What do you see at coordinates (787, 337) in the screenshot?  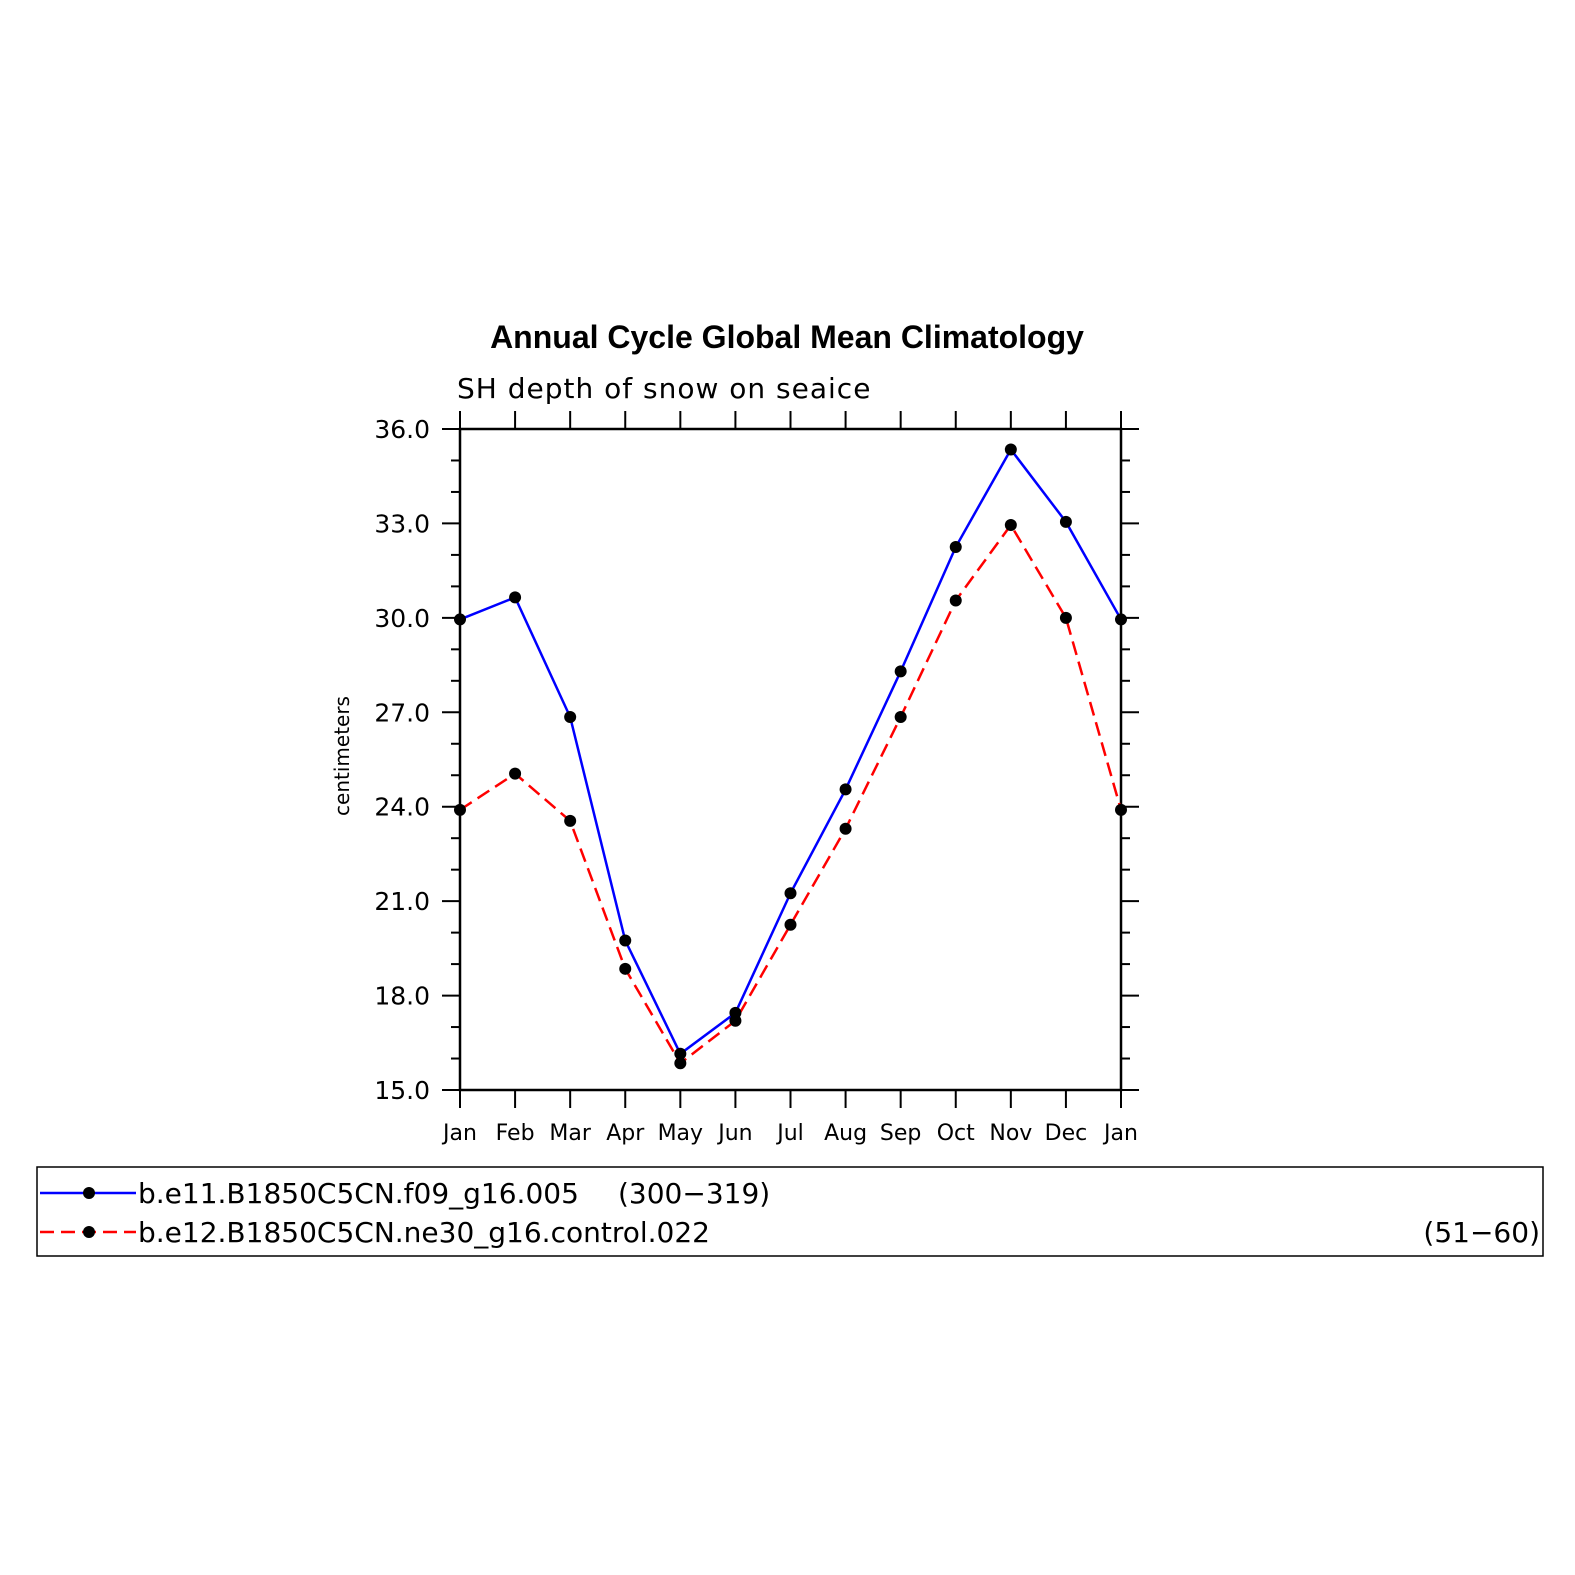 I see `chart-title: Annual Cycle Global Mean Climatology` at bounding box center [787, 337].